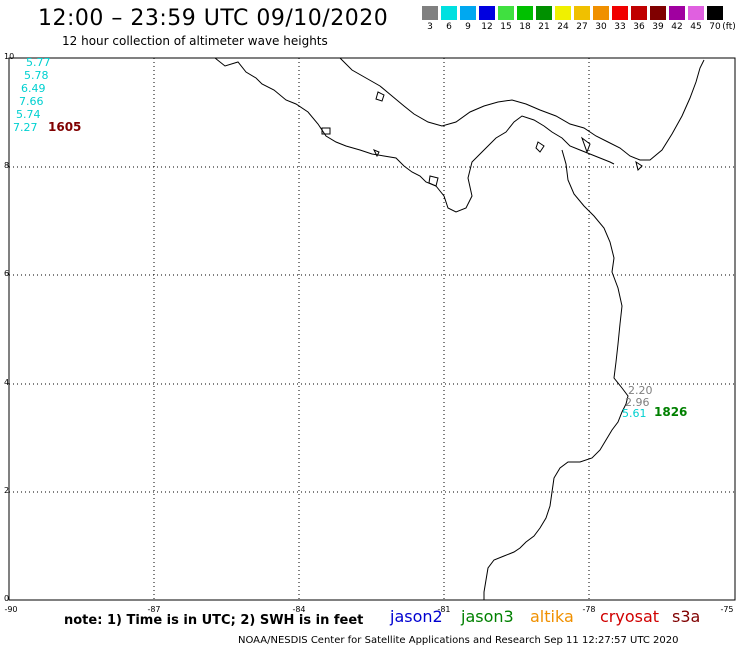 The width and height of the screenshot is (740, 650). What do you see at coordinates (727, 609) in the screenshot?
I see `lon-label: -75` at bounding box center [727, 609].